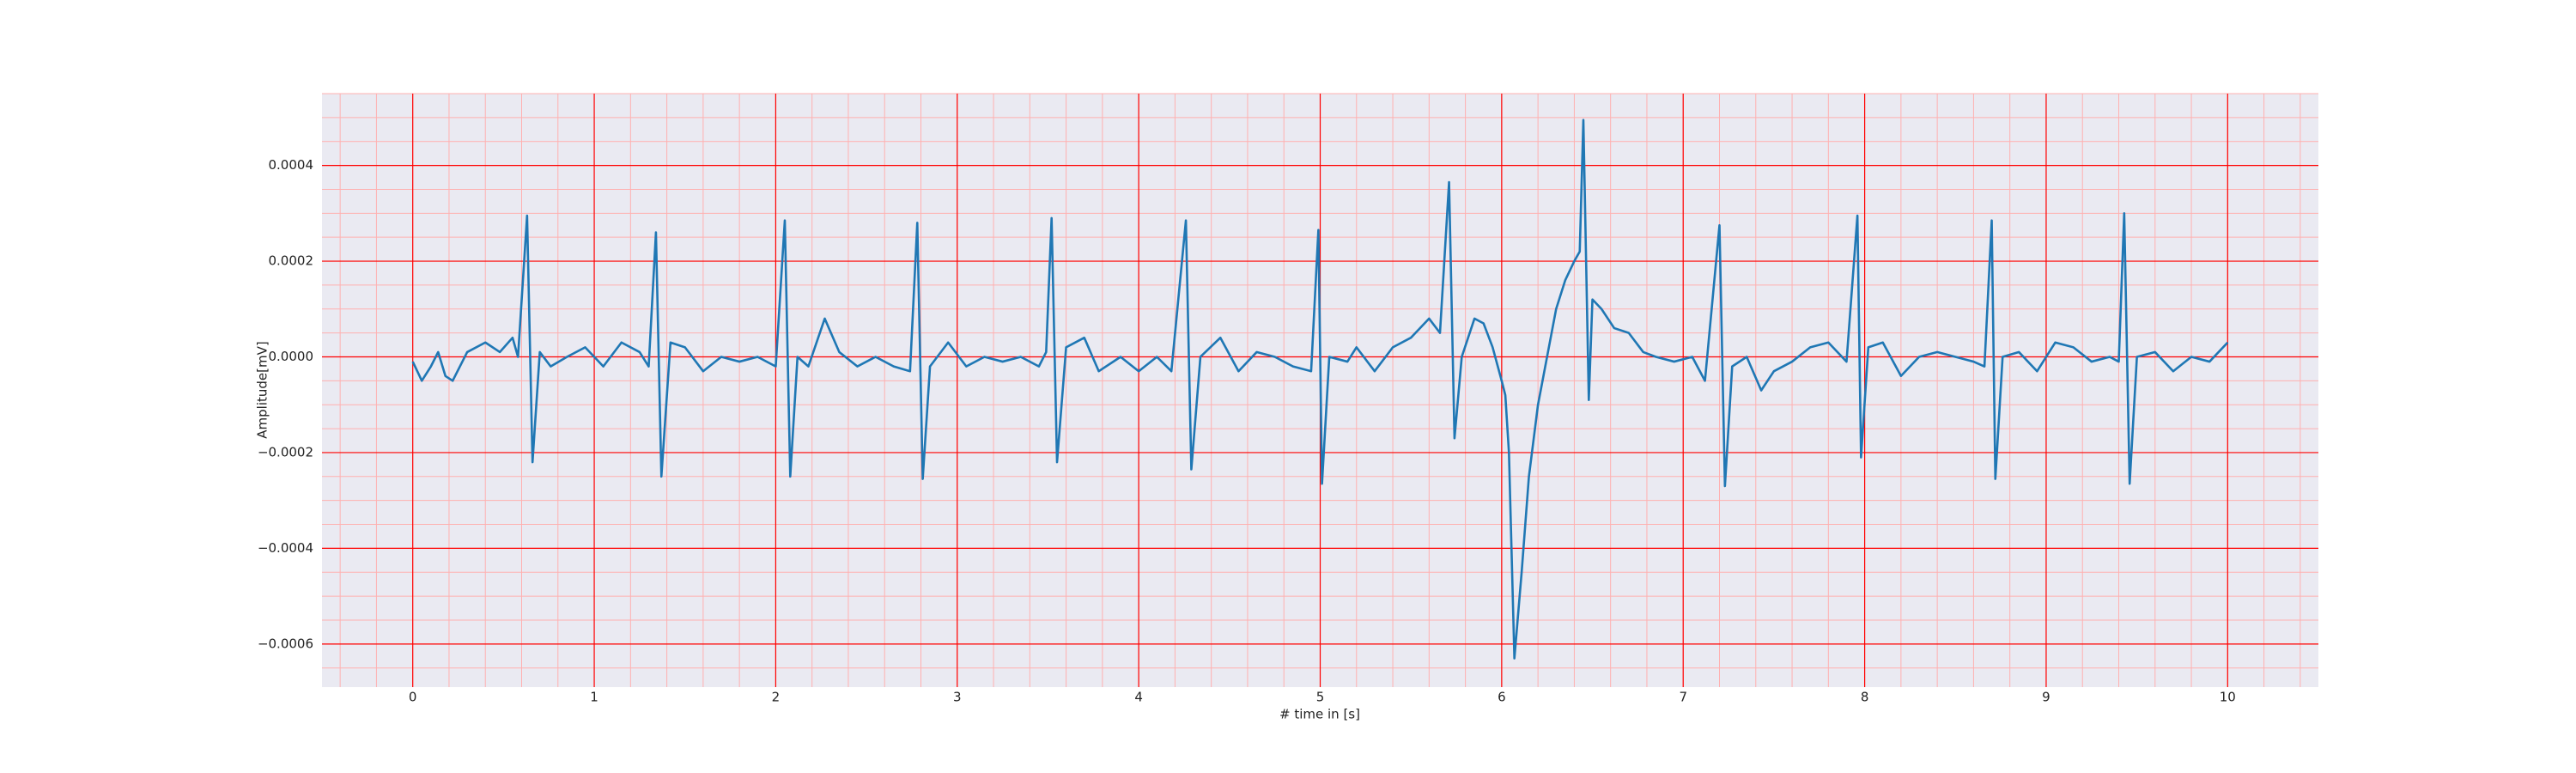  I want to click on x-axis-label: # time in [s], so click(1319, 714).